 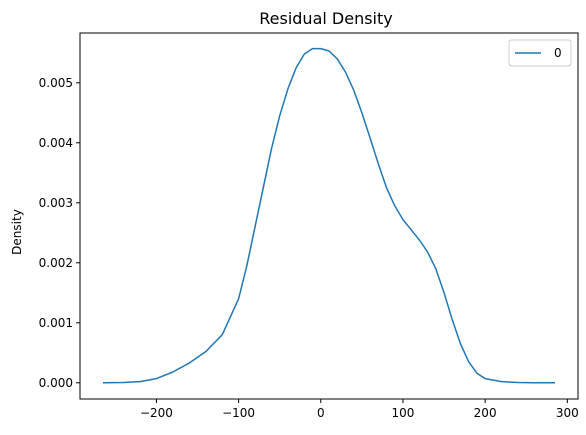 What do you see at coordinates (156, 413) in the screenshot?
I see `x-tick-label: −200` at bounding box center [156, 413].